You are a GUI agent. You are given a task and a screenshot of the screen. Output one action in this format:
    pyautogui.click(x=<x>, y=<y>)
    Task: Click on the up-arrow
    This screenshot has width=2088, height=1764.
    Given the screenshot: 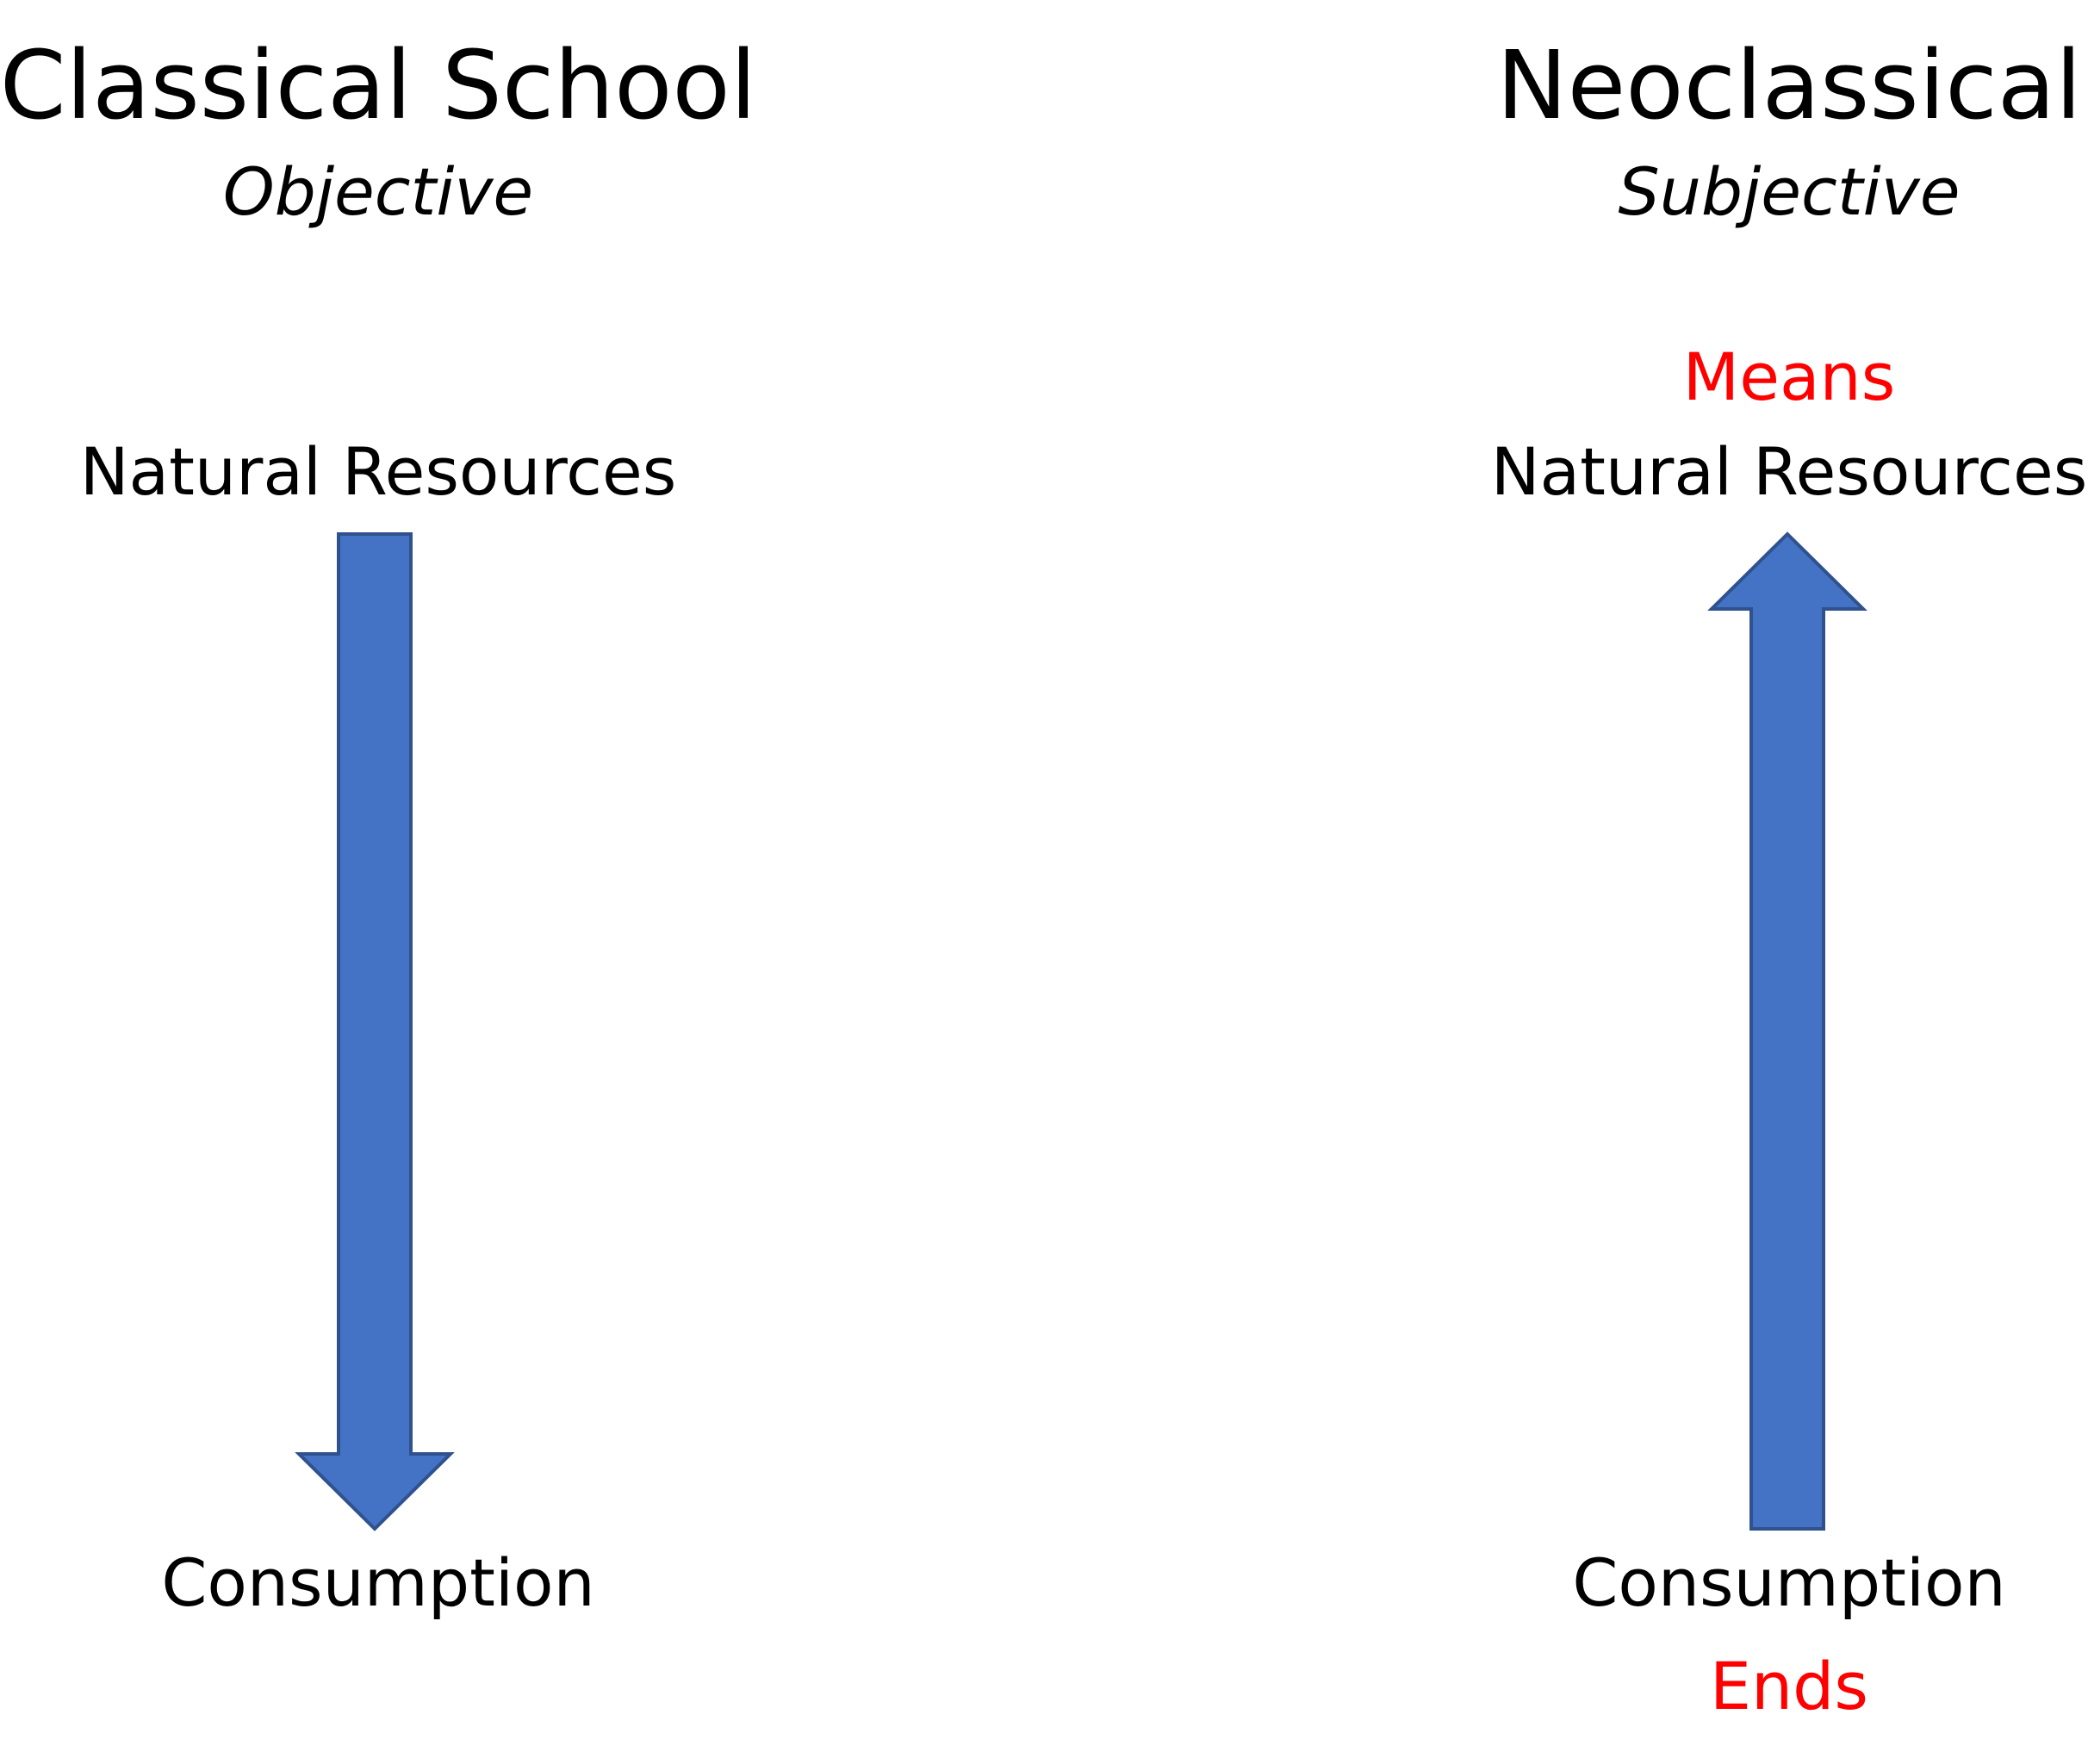 What is the action you would take?
    pyautogui.click(x=1787, y=1031)
    